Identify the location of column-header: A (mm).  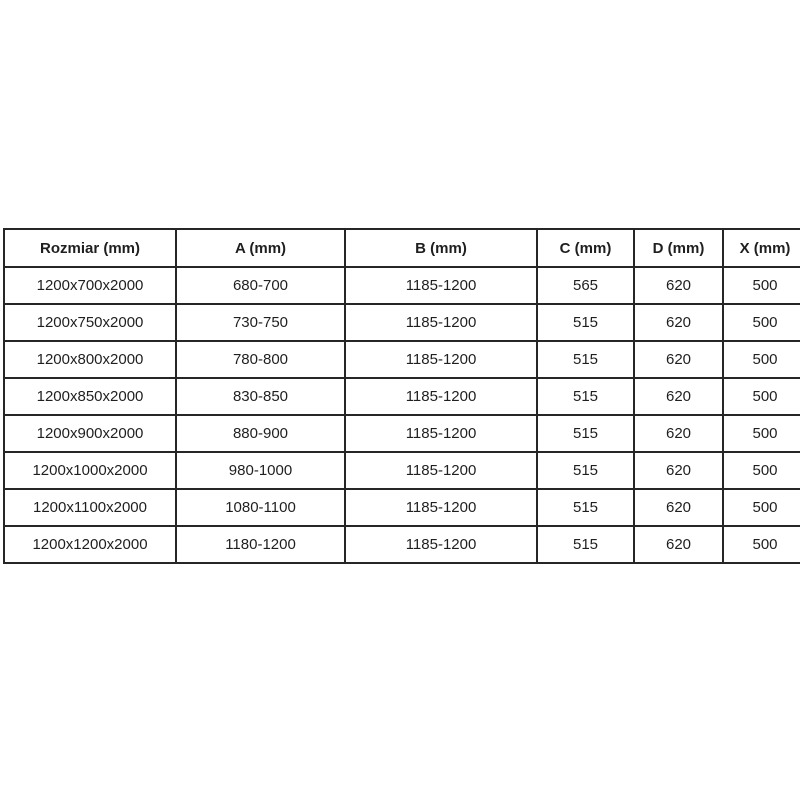
(260, 248).